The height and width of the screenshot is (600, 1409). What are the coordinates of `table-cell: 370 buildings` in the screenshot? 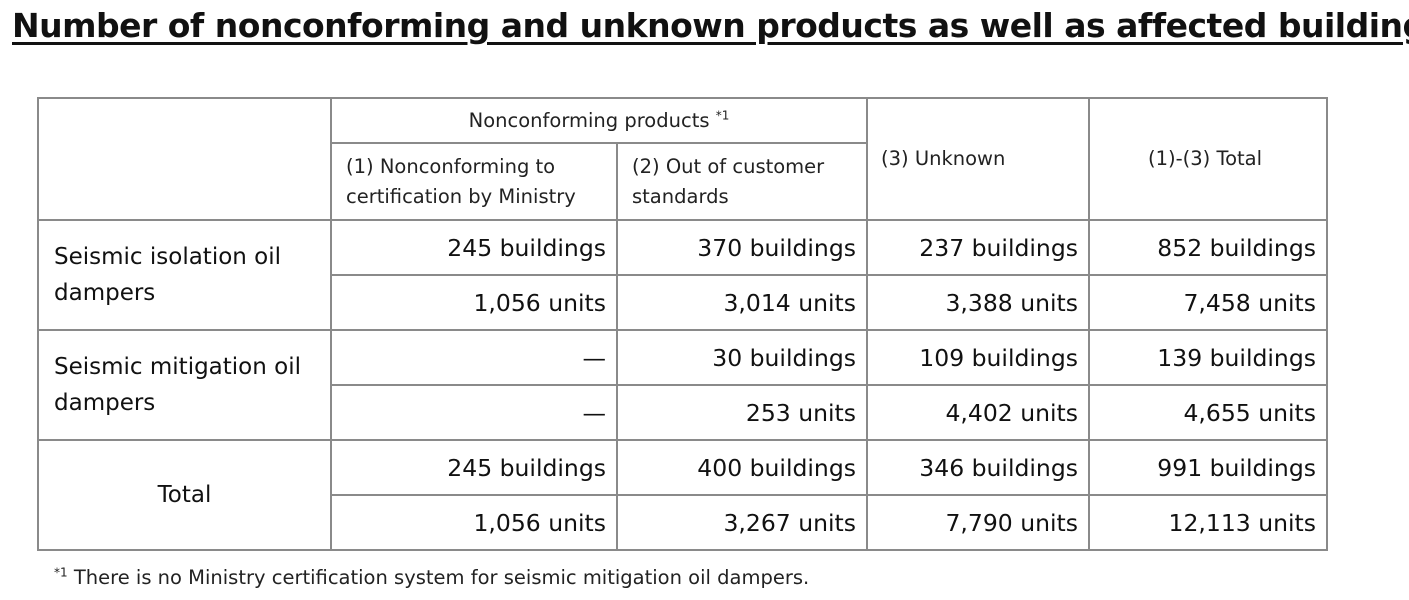 It's located at (742, 247).